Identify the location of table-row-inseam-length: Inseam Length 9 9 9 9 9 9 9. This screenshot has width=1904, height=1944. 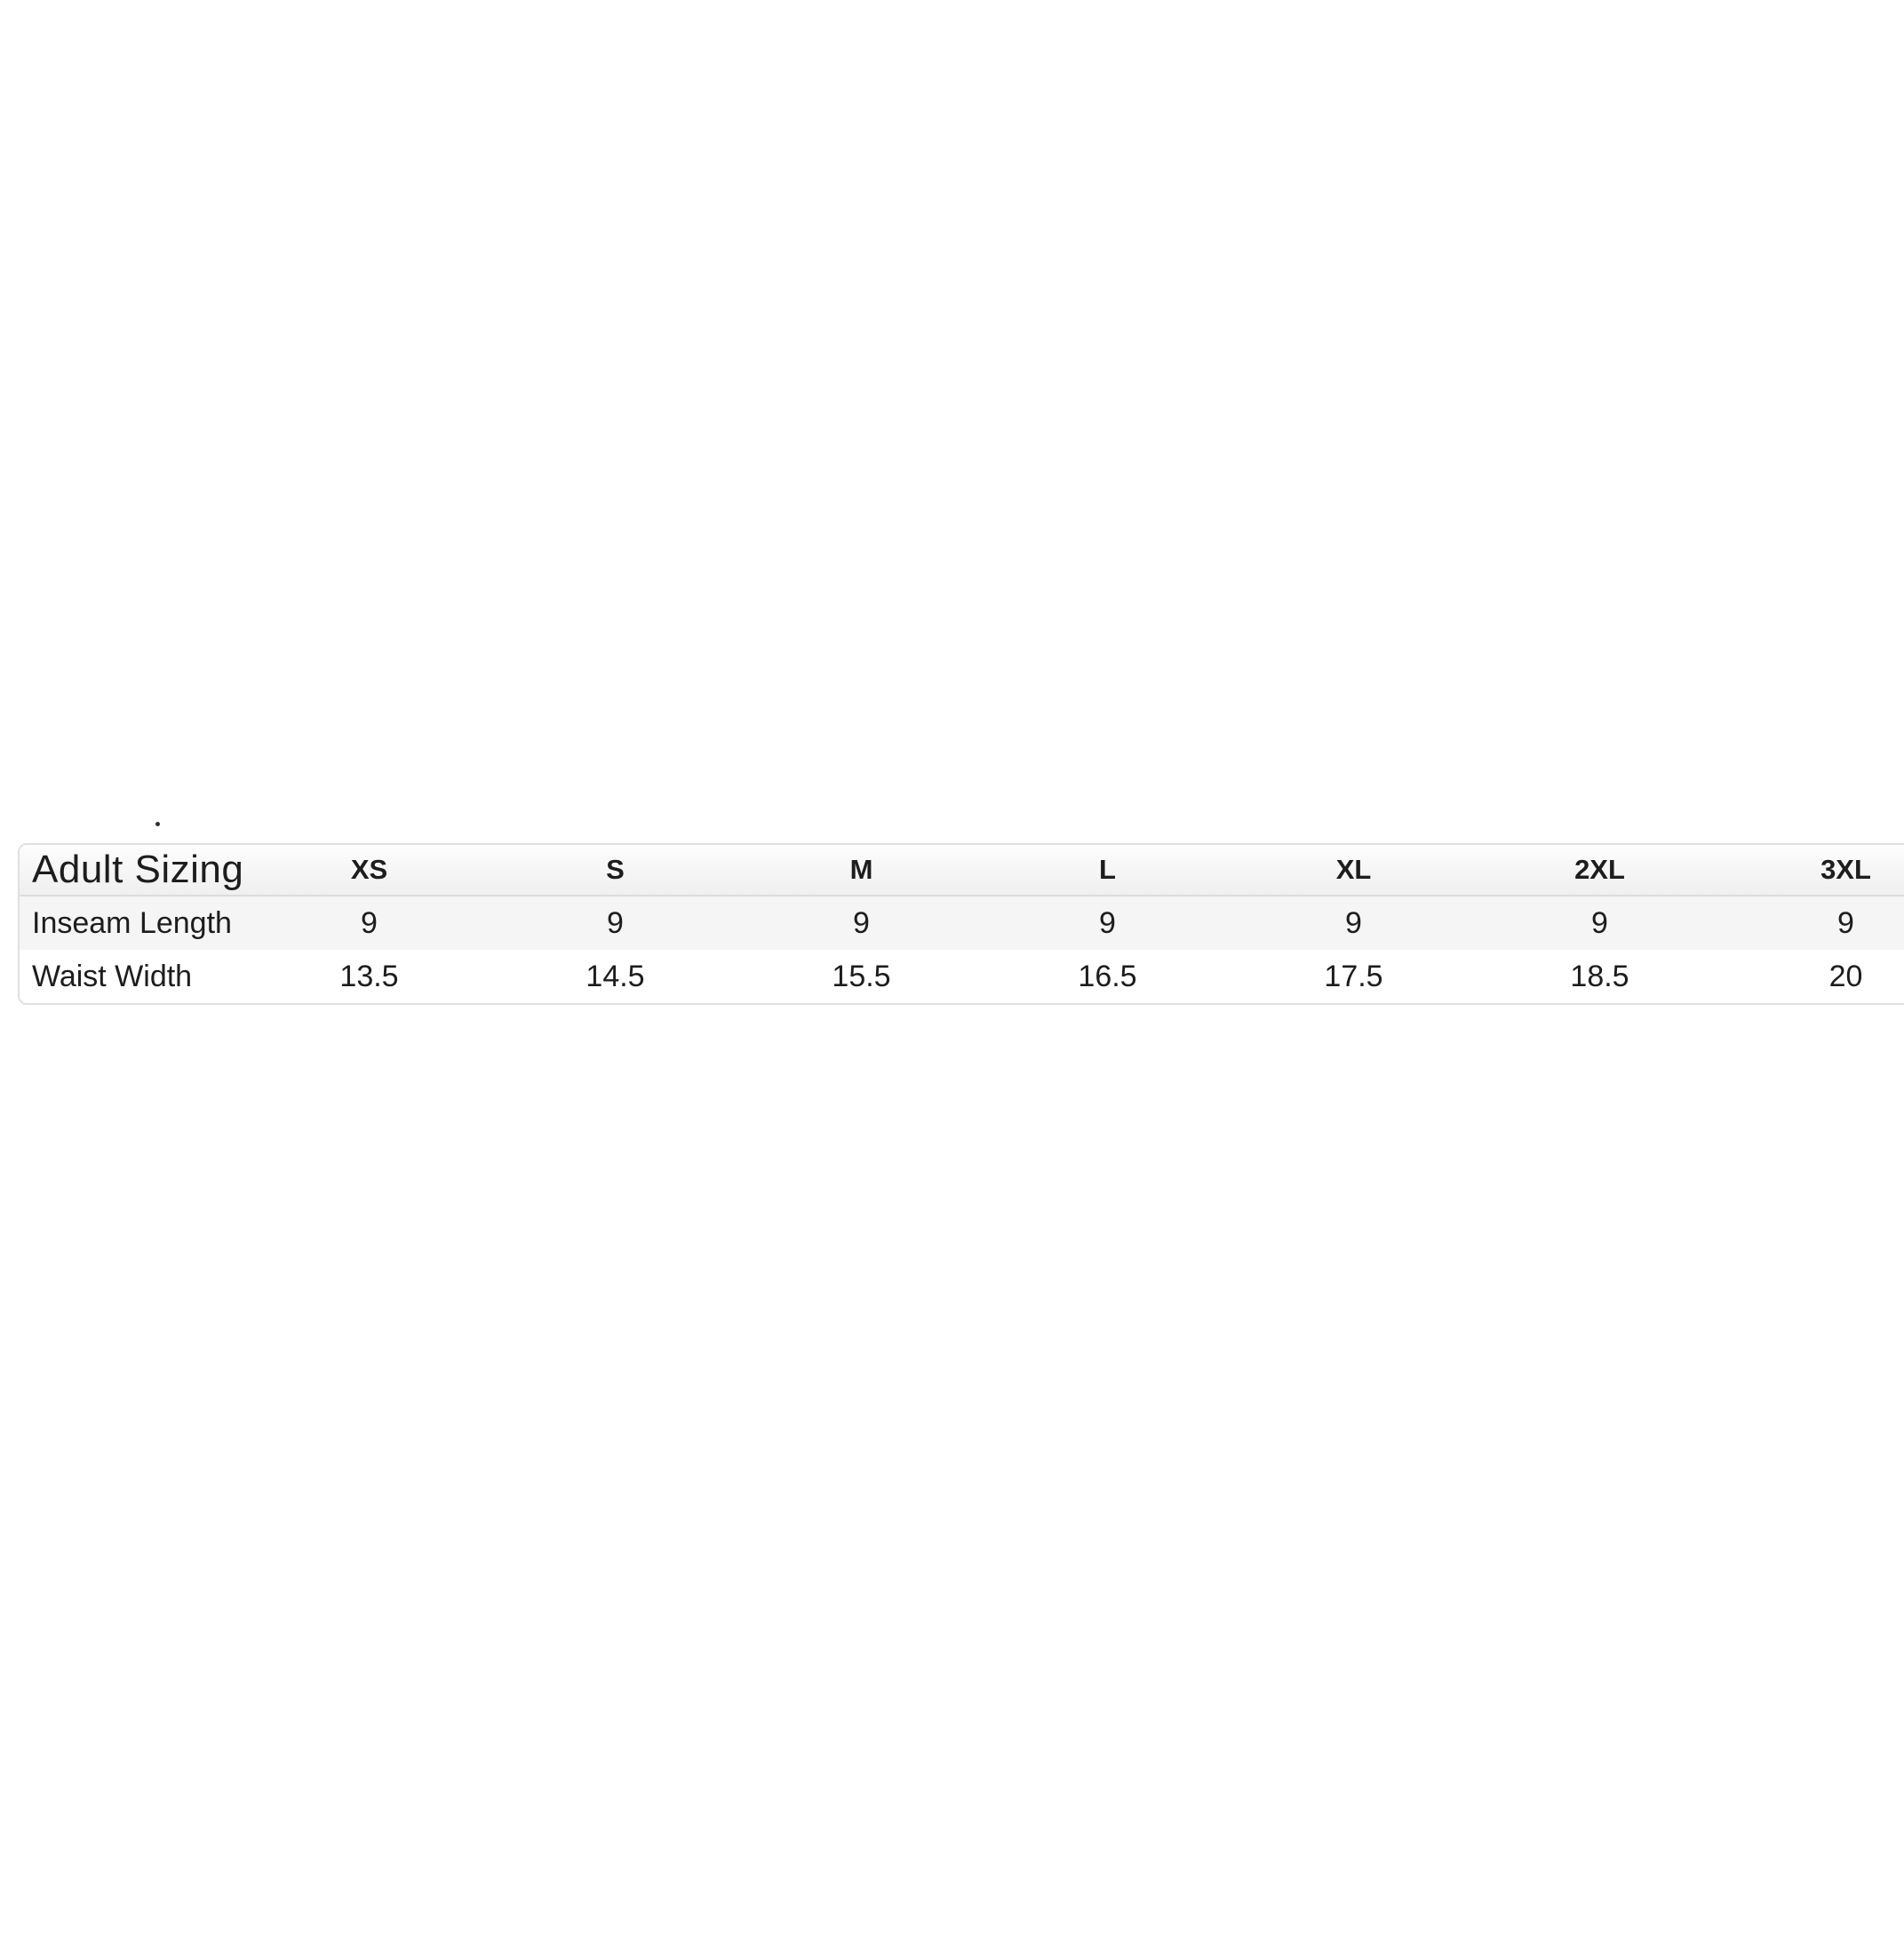
(962, 923).